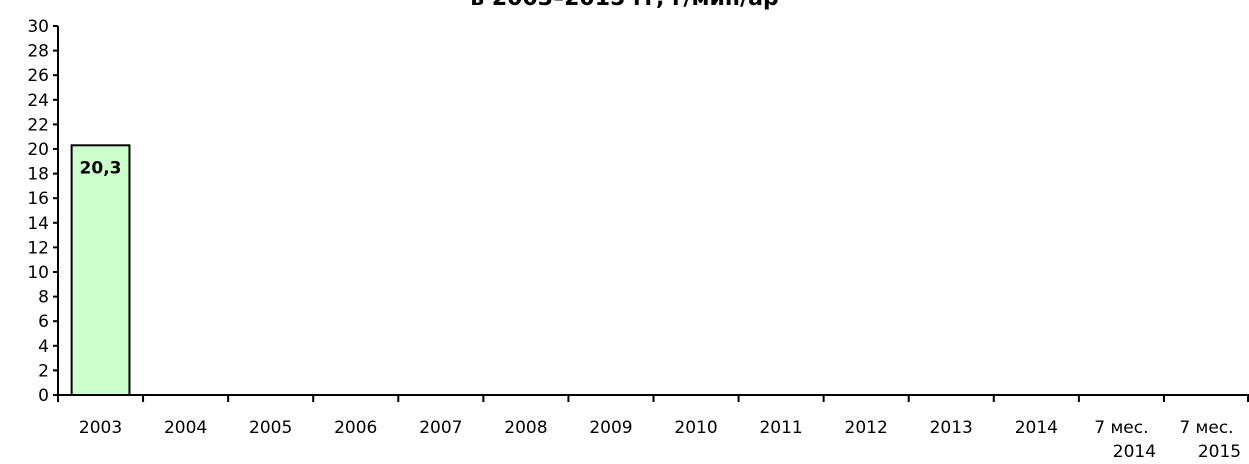 The width and height of the screenshot is (1249, 464). I want to click on x-tick-label: 2008, so click(525, 428).